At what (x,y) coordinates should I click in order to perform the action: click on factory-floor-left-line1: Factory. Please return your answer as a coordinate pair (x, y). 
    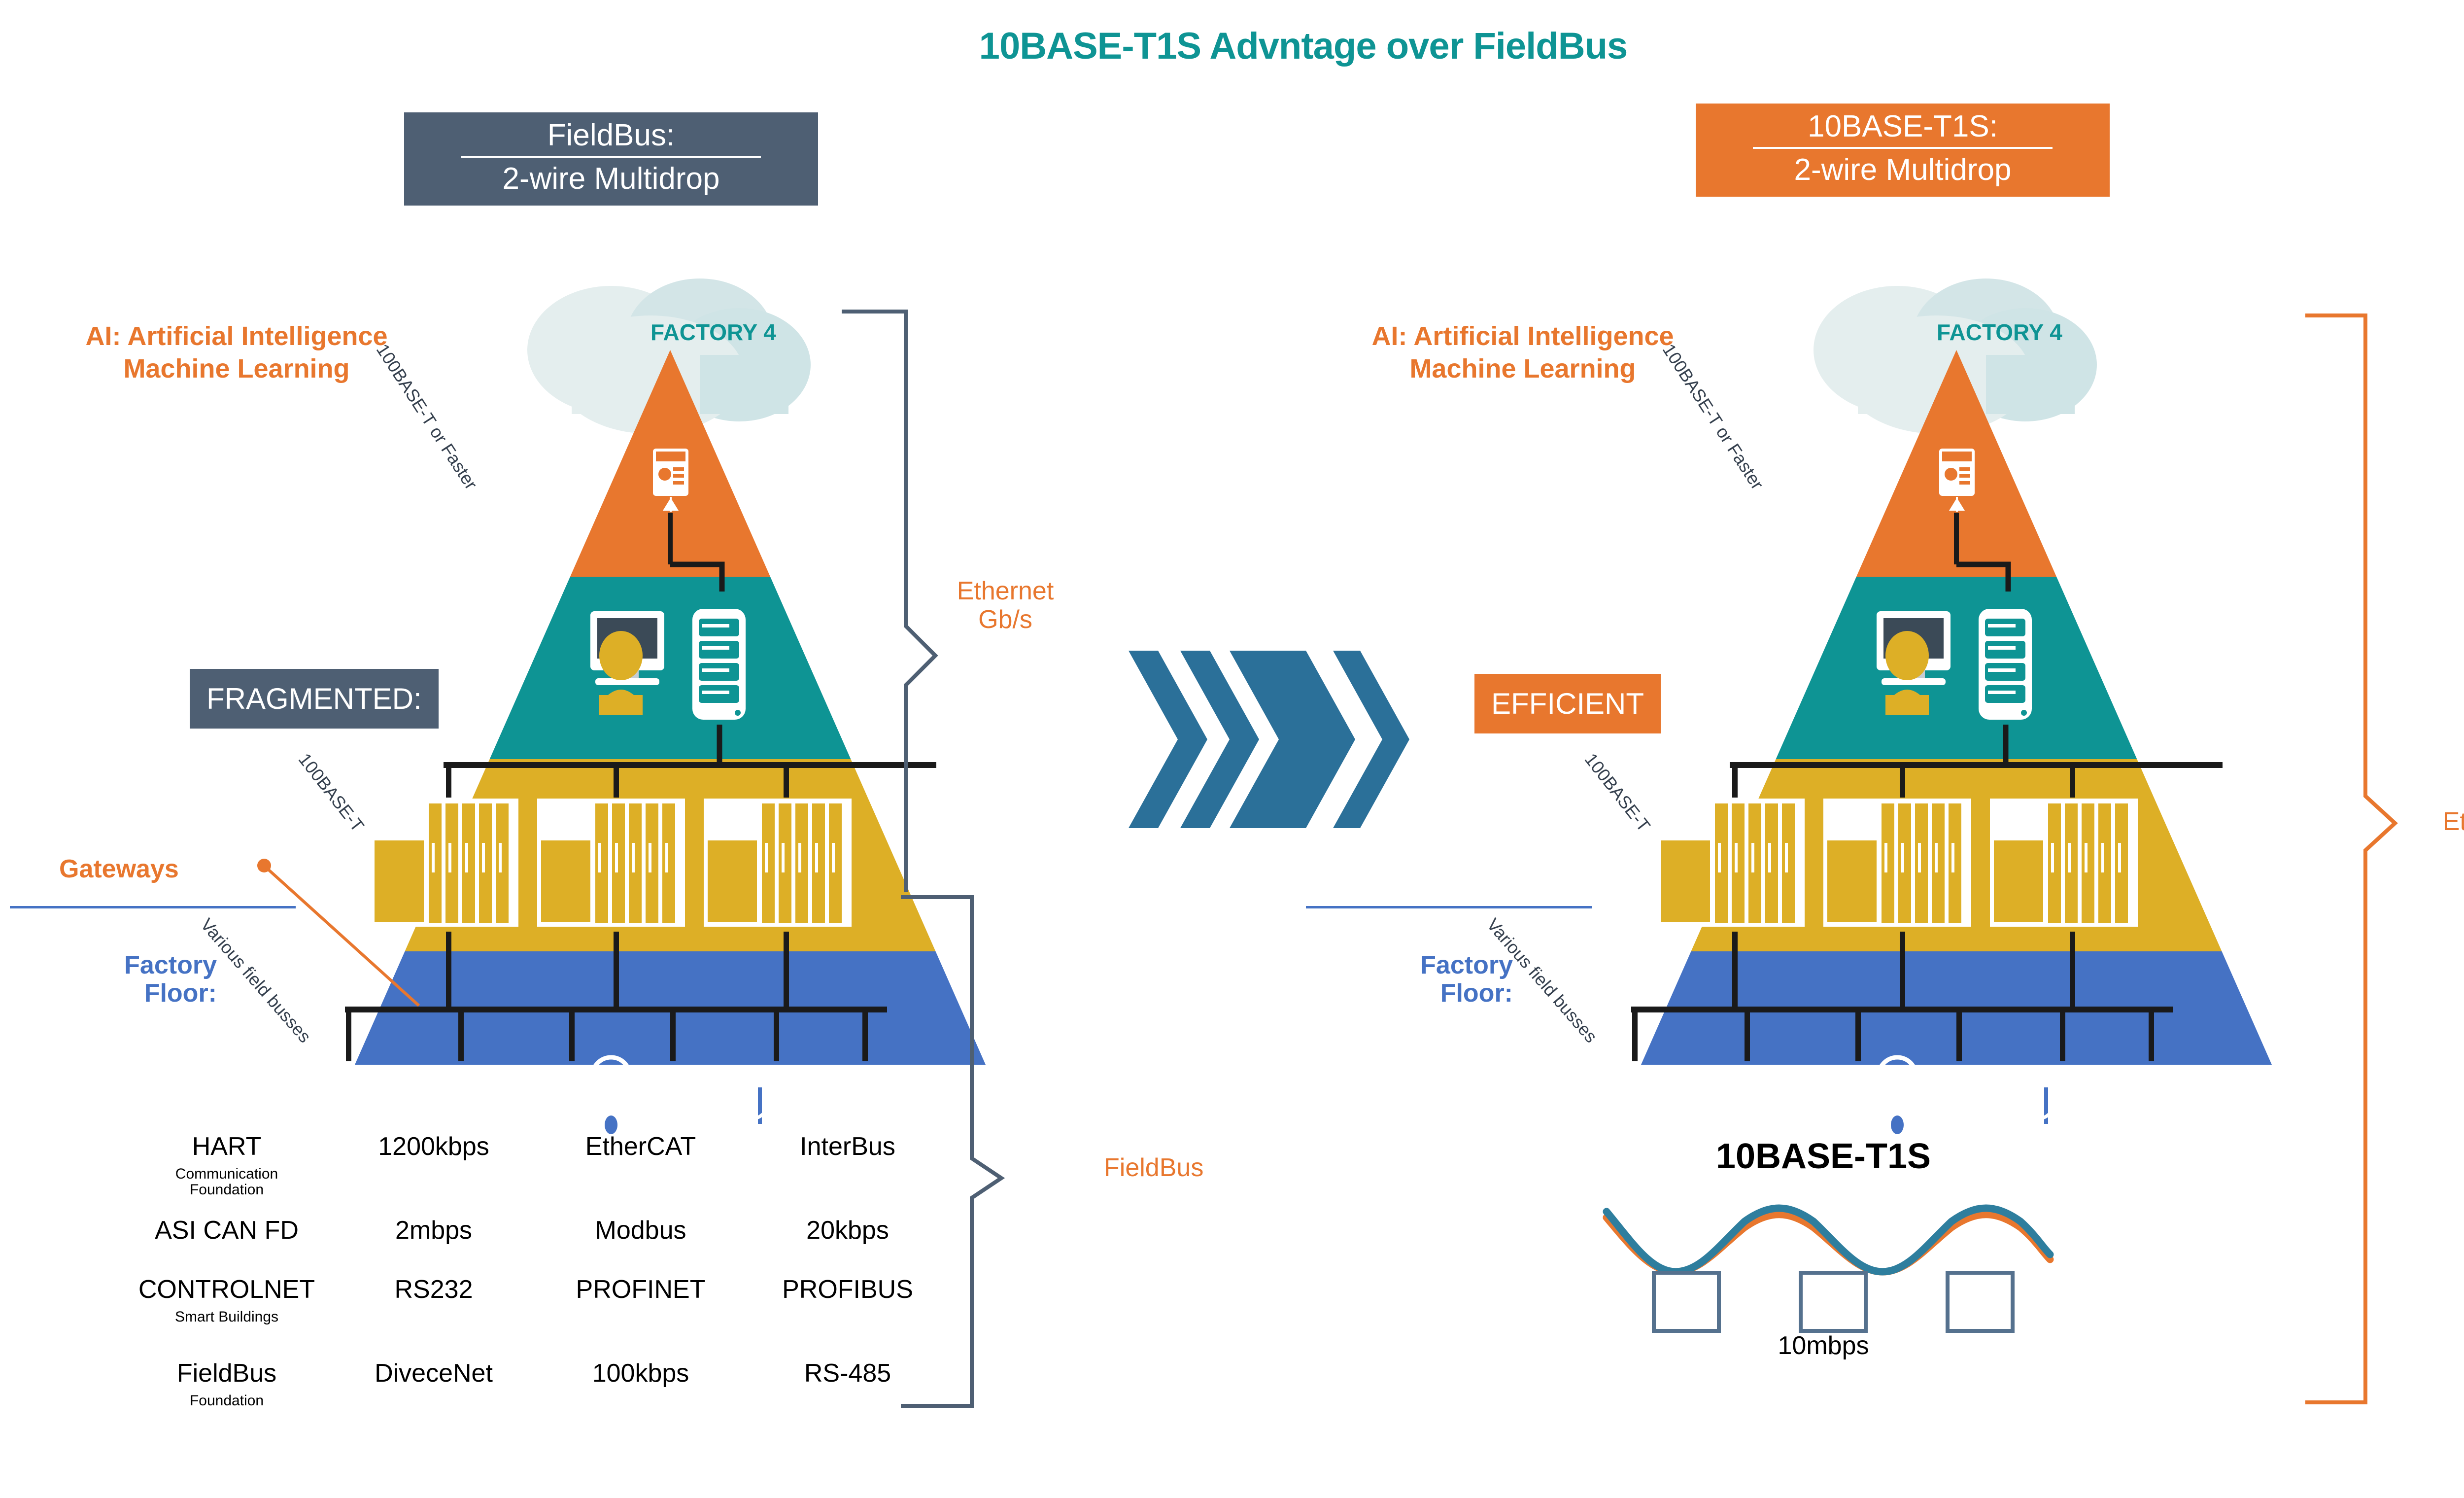
    Looking at the image, I should click on (170, 965).